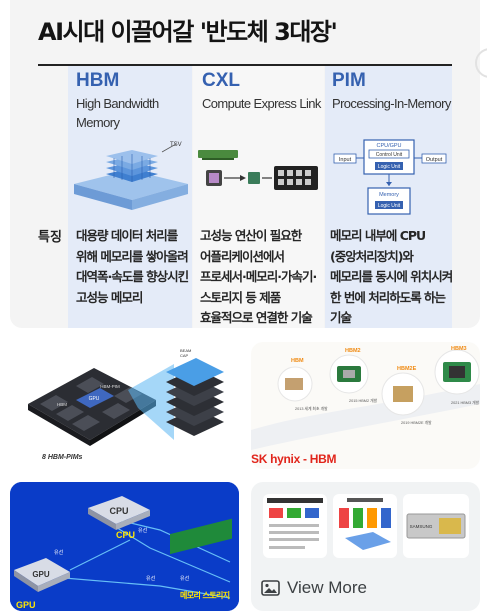 The image size is (487, 614). Describe the element at coordinates (41, 574) in the screenshot. I see `gpu-chip-text: GPU` at that location.